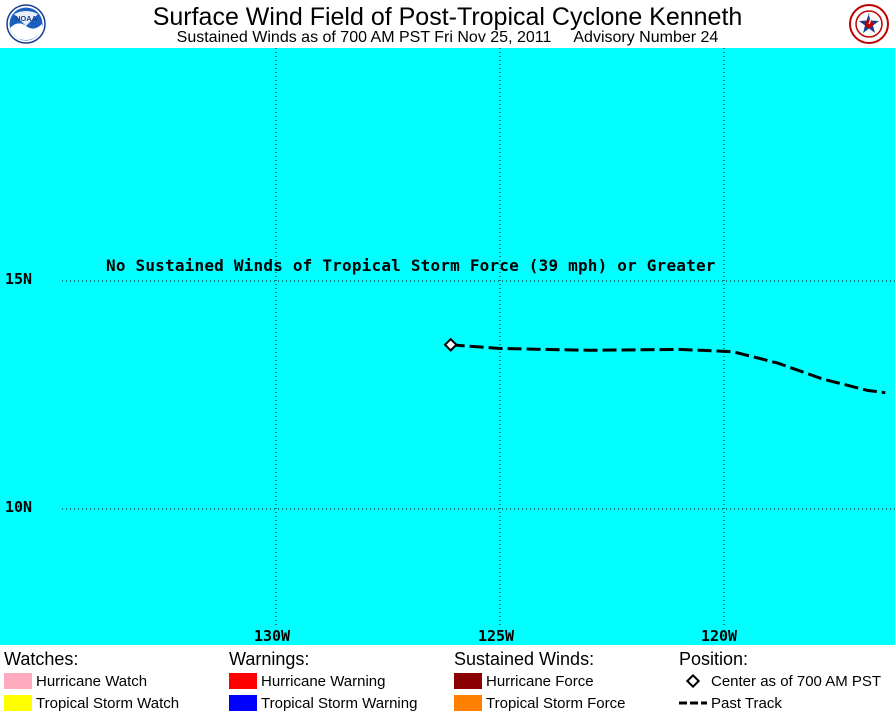 The image size is (895, 716). I want to click on legend-label: Tropical Storm Watch, so click(108, 703).